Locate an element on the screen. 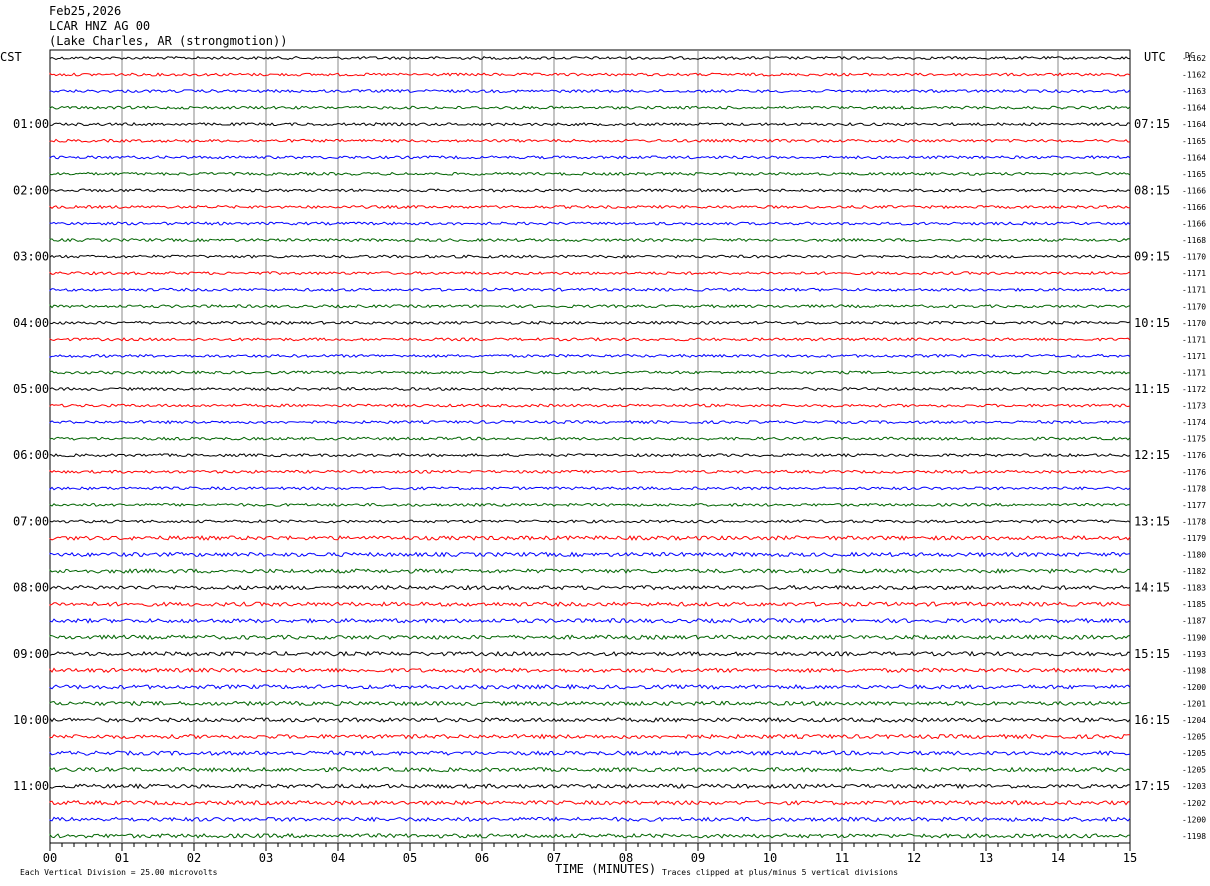  left-hour-label: 11:00 is located at coordinates (31, 786).